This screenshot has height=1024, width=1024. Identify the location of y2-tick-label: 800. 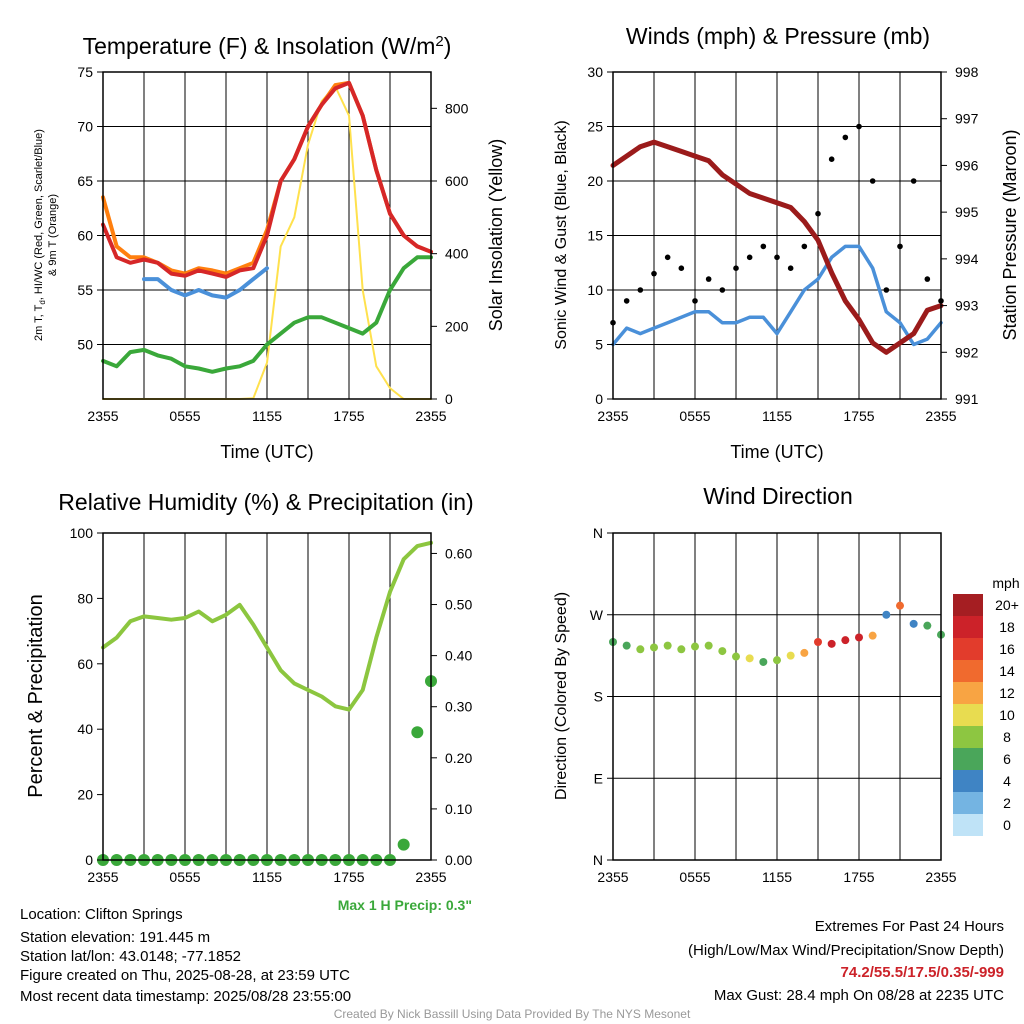
(457, 108).